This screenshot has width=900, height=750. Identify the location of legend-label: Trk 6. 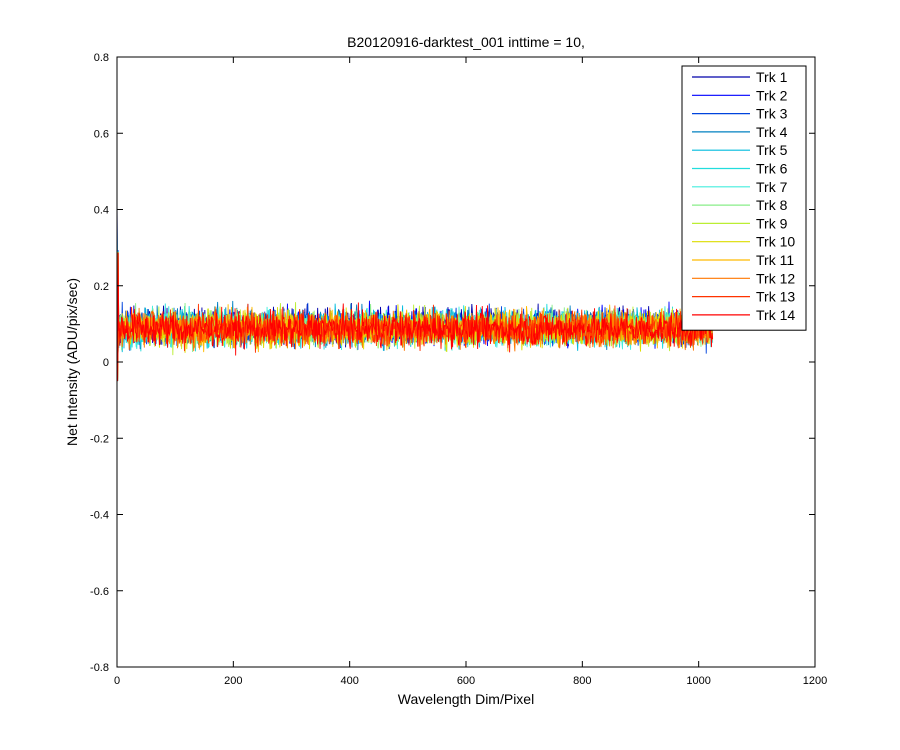
(772, 169).